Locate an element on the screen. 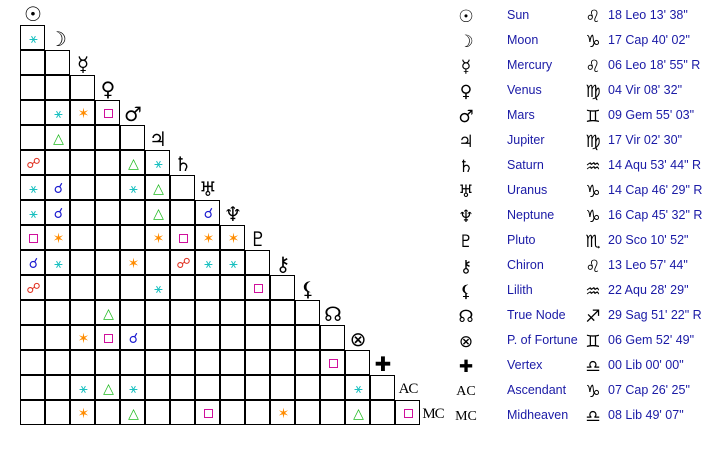 This screenshot has width=705, height=450. planet-row: ♇ Pluto ♏ 20 Sco 10' 52" is located at coordinates (580, 241).